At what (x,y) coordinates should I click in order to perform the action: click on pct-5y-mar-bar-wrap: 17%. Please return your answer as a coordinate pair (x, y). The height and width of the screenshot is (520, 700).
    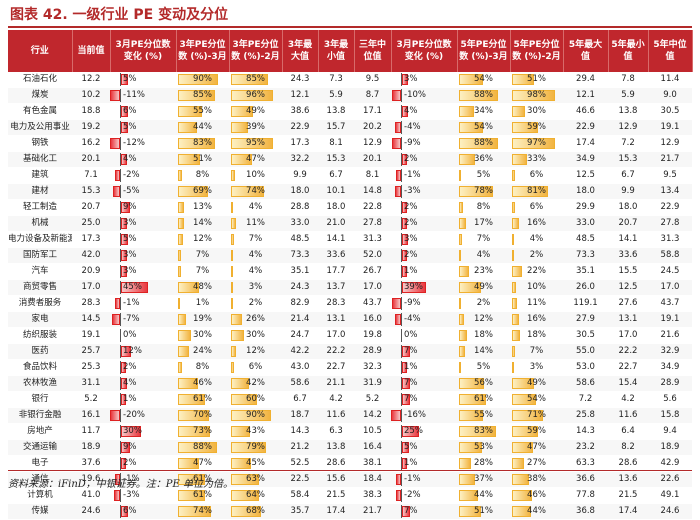
    Looking at the image, I should click on (483, 223).